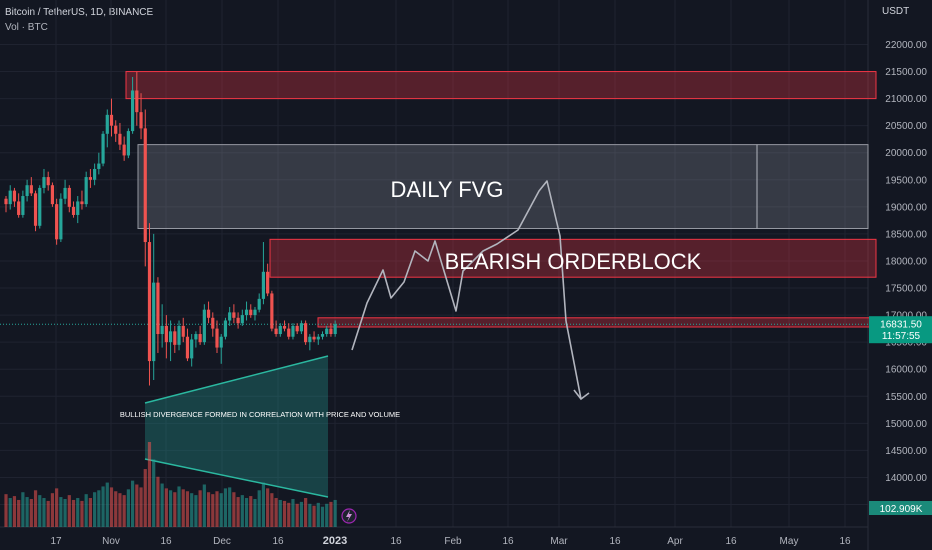 This screenshot has width=932, height=550. Describe the element at coordinates (906, 234) in the screenshot. I see `y-tick-label: 18500.00` at that location.